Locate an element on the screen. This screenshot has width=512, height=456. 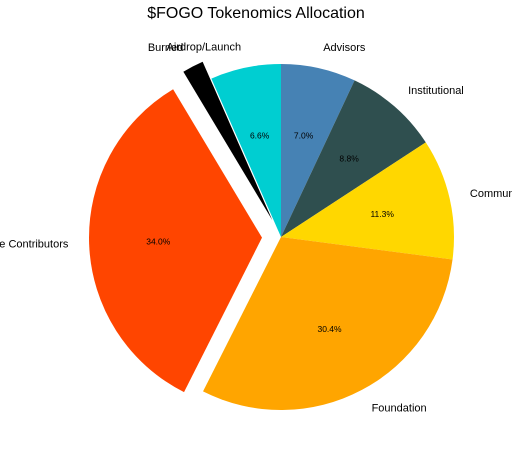
pct-label-core-contributors: 34.0% is located at coordinates (158, 241).